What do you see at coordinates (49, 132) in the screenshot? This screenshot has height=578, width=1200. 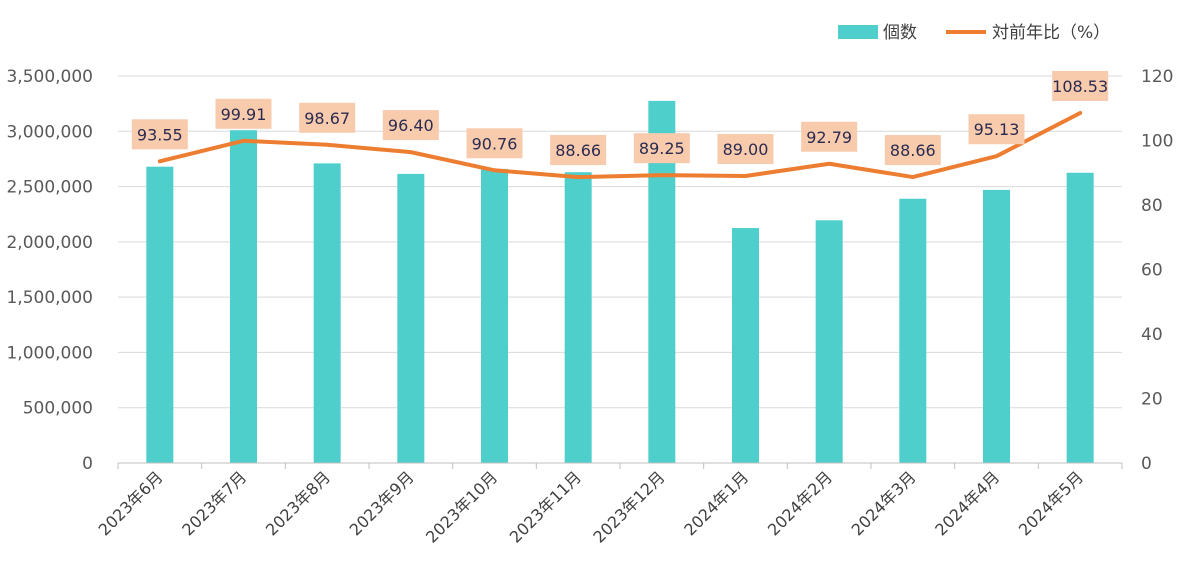 I see `y-left-tick-label: 3,000,000` at bounding box center [49, 132].